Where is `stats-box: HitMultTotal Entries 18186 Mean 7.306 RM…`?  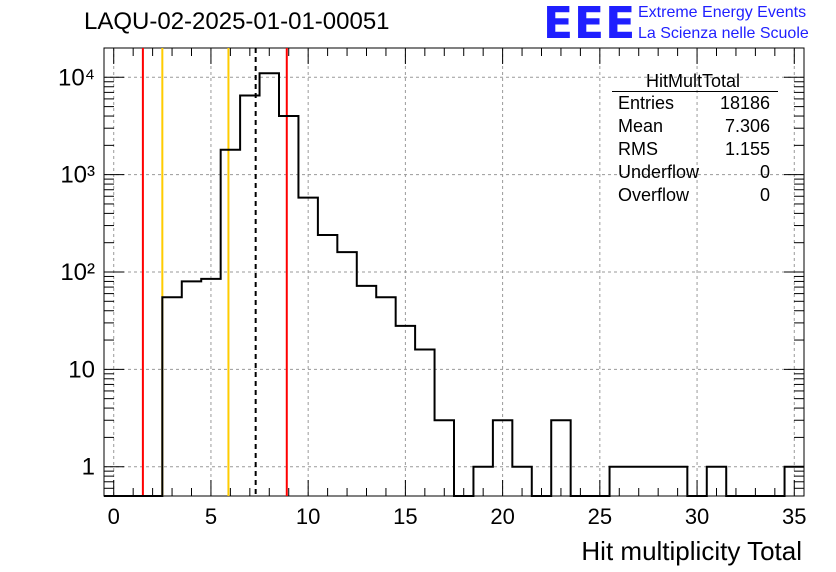
stats-box: HitMultTotal Entries 18186 Mean 7.306 RM… is located at coordinates (695, 138).